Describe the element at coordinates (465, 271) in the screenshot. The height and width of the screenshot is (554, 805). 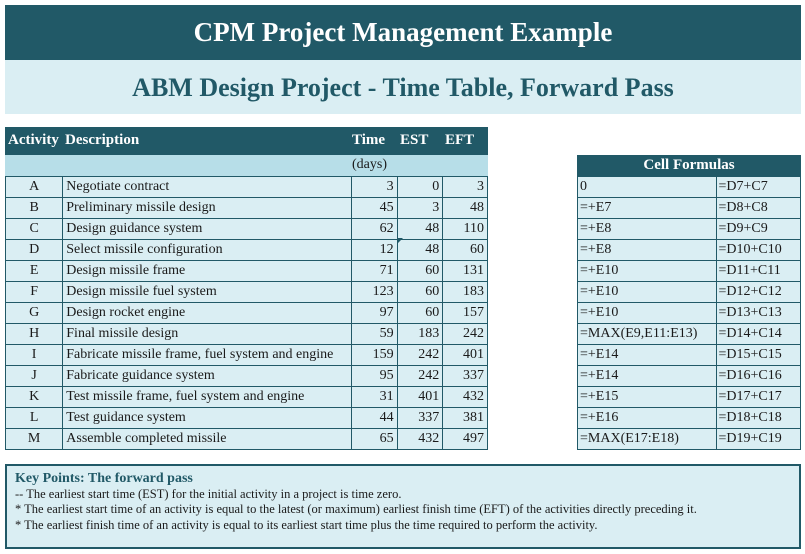
I see `eft-cell: 131` at that location.